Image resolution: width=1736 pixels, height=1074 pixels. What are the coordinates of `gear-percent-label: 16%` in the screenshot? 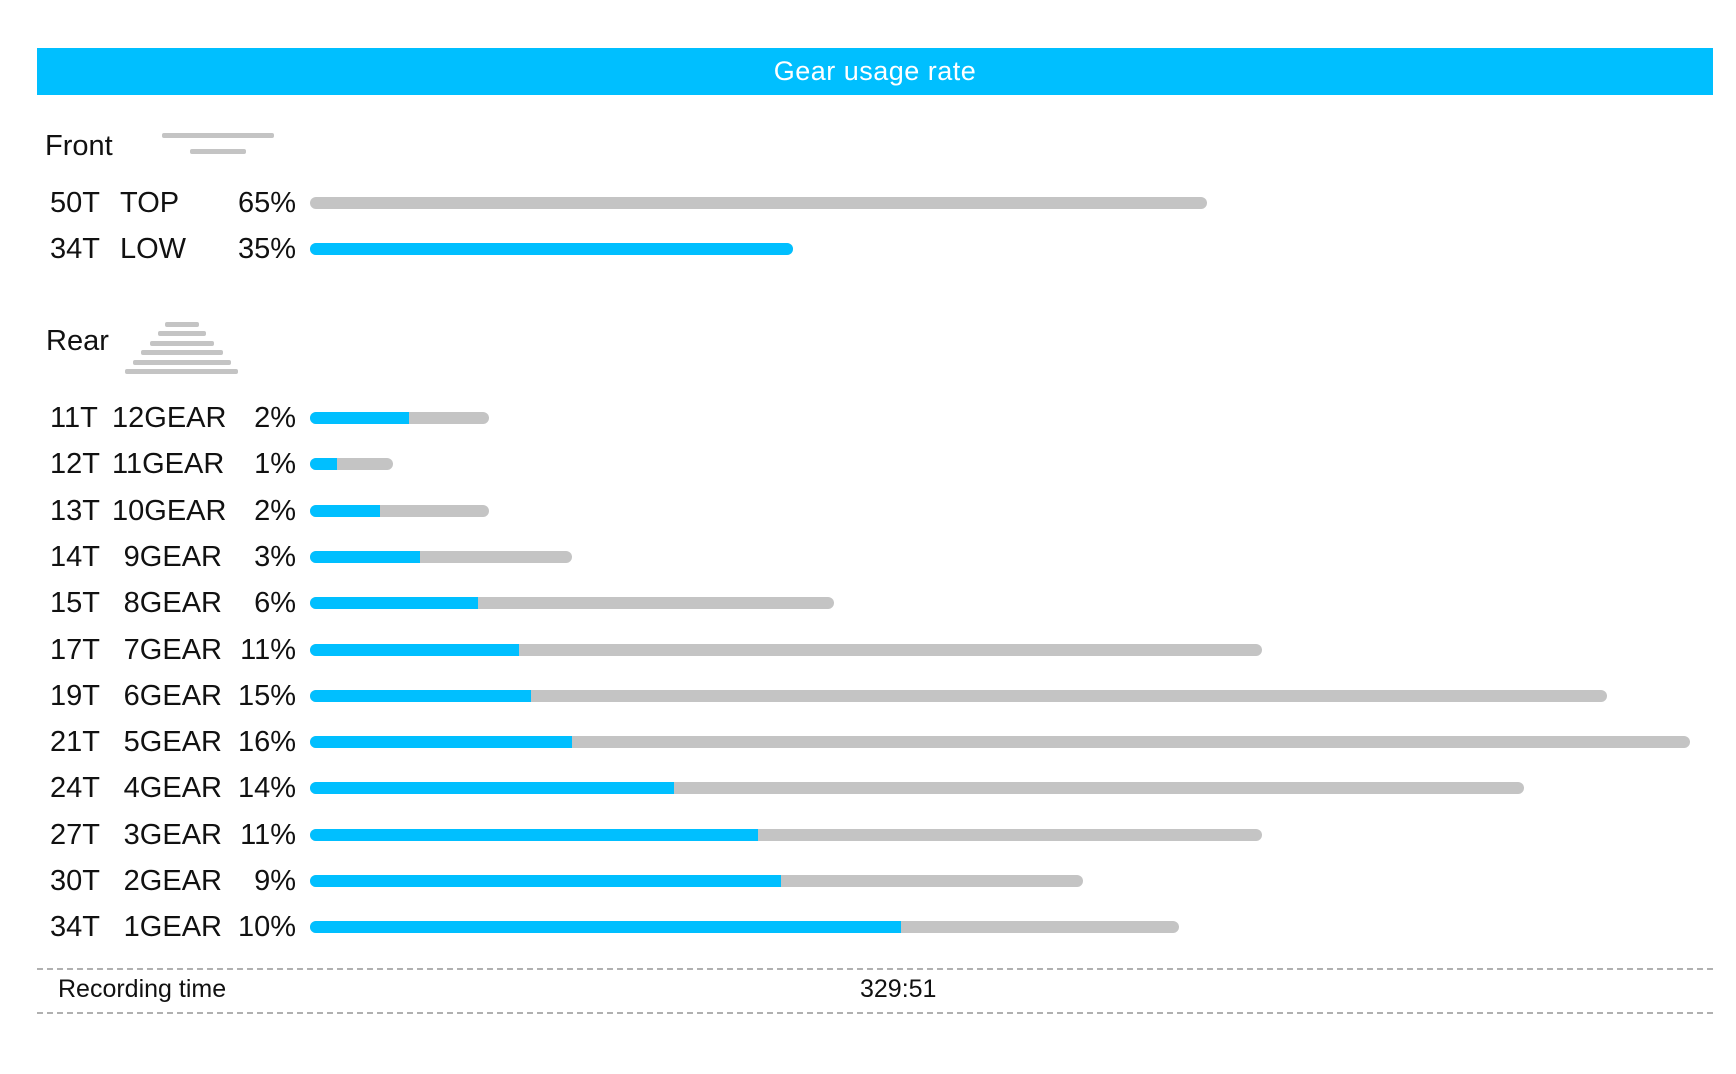 It's located at (266, 742).